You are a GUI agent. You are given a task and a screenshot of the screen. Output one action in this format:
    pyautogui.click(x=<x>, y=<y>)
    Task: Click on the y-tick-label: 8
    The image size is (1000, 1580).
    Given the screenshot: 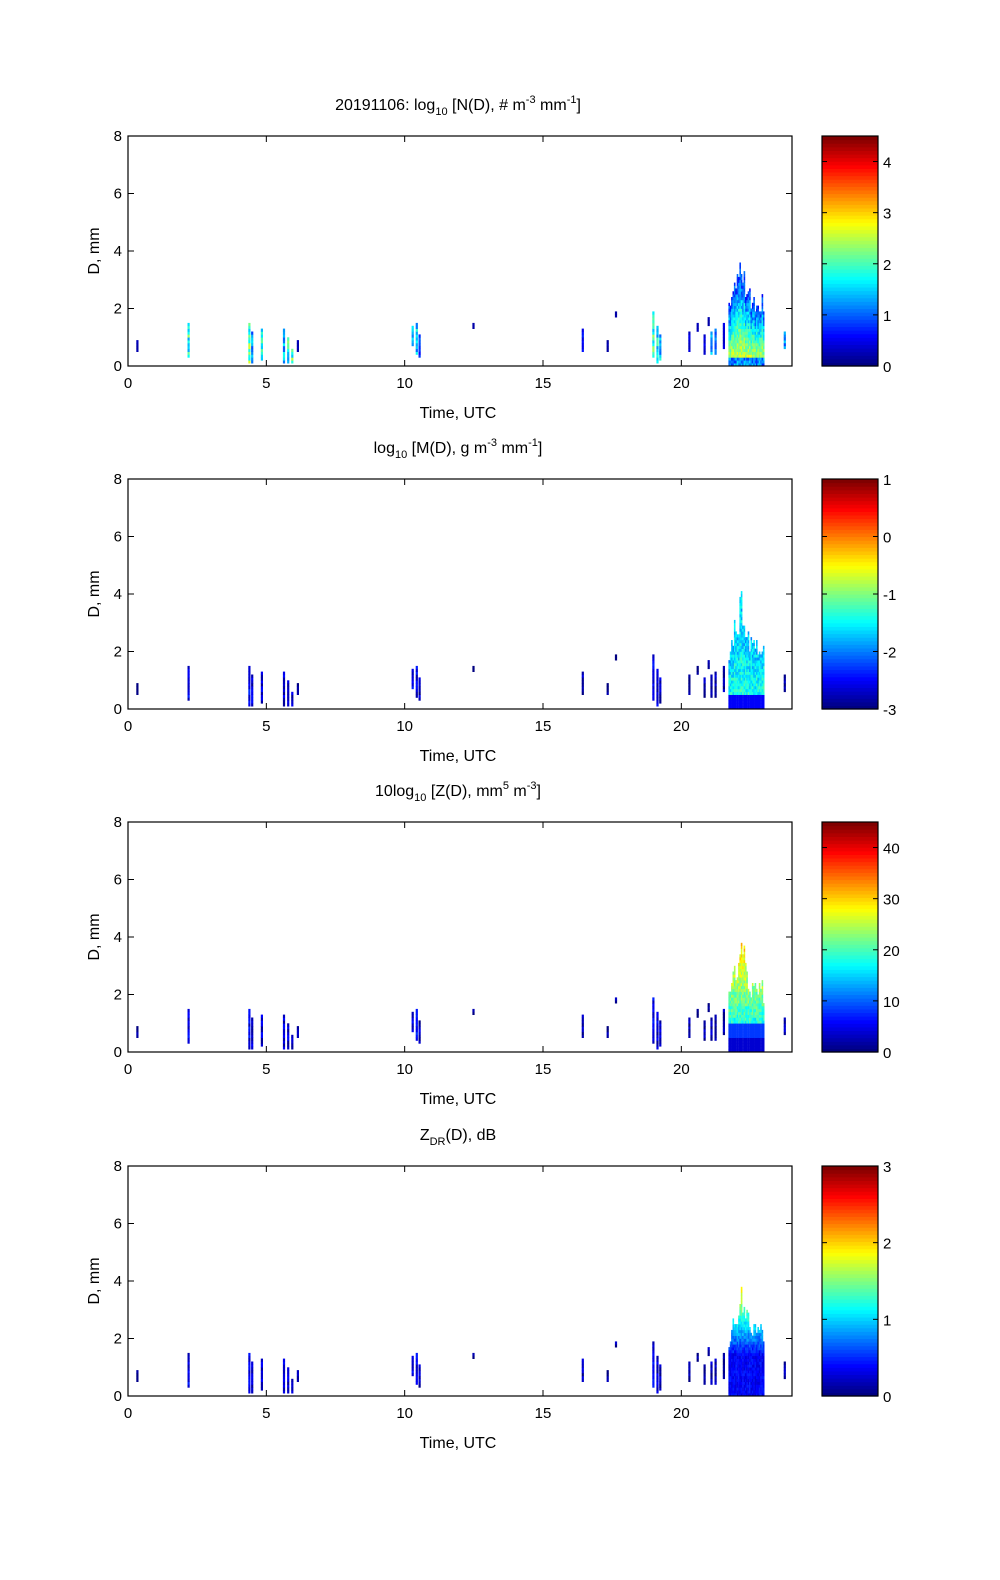 What is the action you would take?
    pyautogui.click(x=118, y=136)
    